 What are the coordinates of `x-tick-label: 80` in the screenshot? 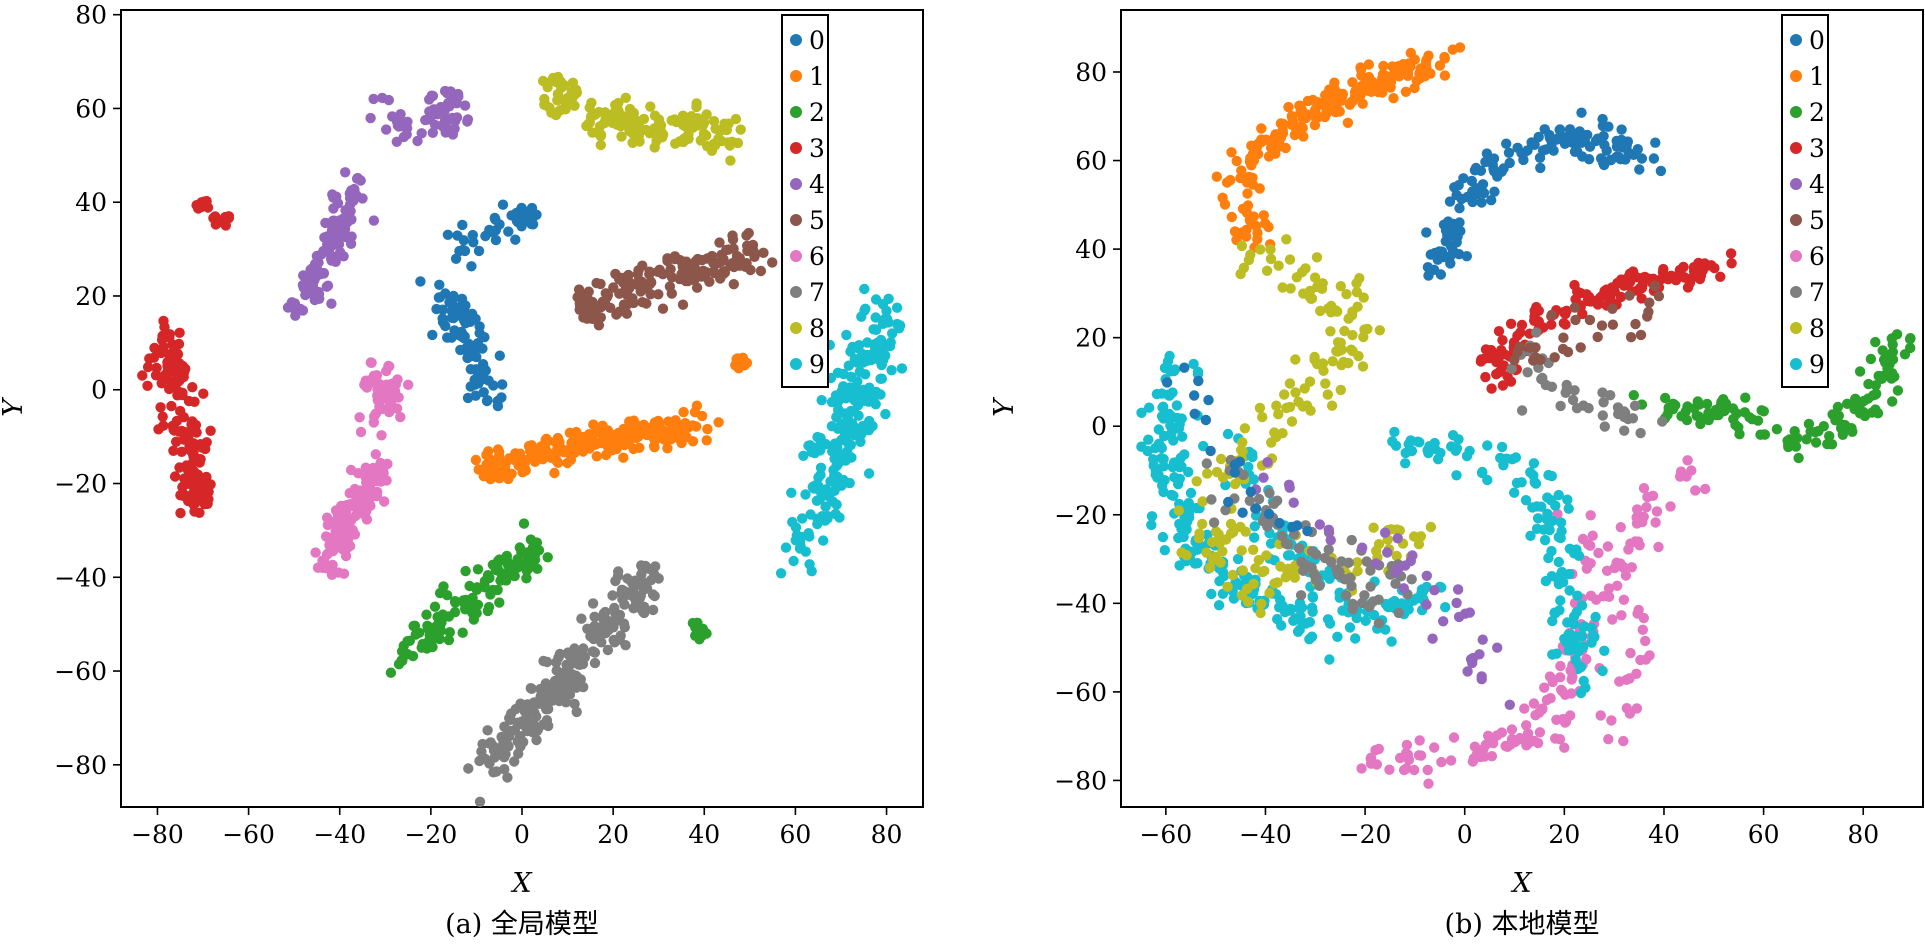 It's located at (1863, 834).